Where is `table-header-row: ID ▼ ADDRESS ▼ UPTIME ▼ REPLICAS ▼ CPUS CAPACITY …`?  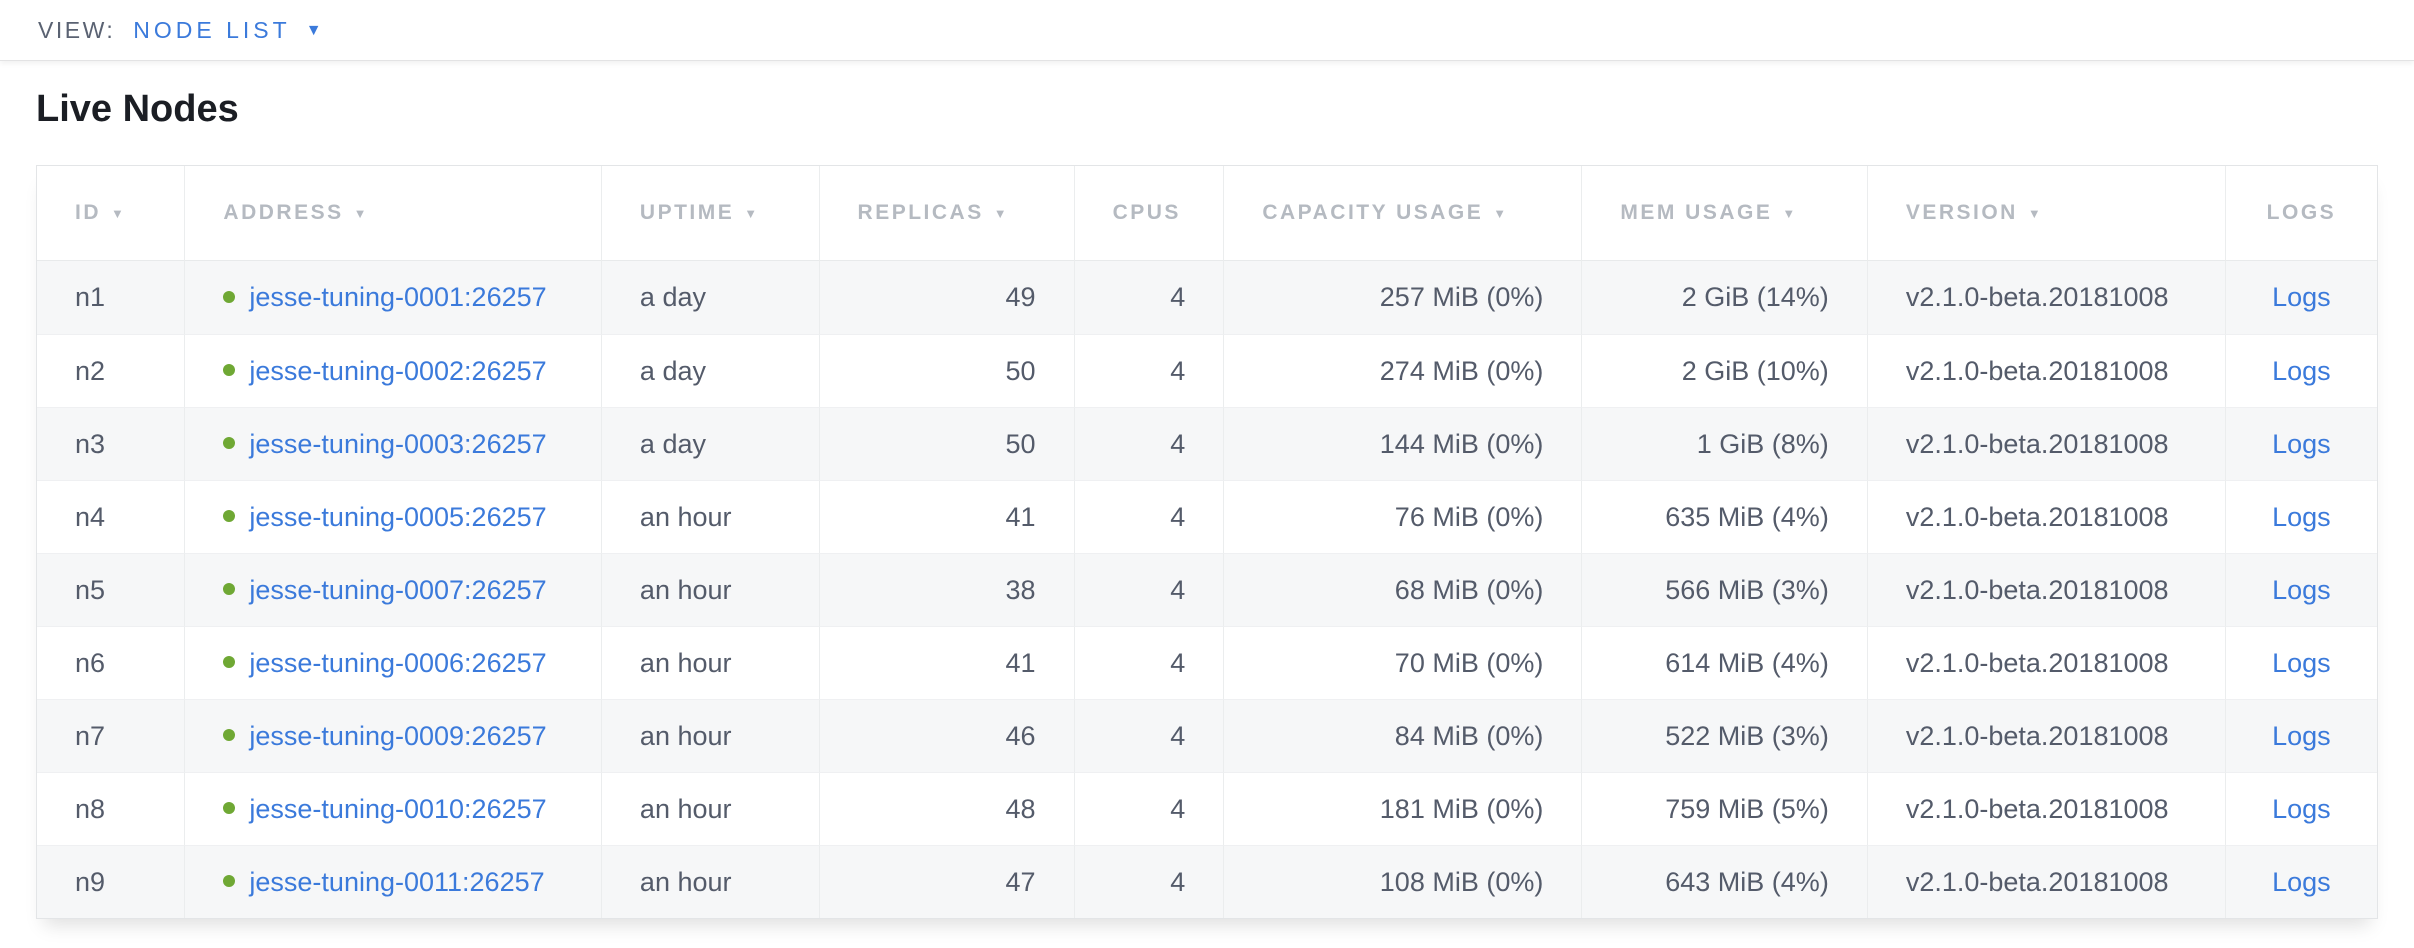 table-header-row: ID ▼ ADDRESS ▼ UPTIME ▼ REPLICAS ▼ CPUS CAPACITY … is located at coordinates (1207, 213).